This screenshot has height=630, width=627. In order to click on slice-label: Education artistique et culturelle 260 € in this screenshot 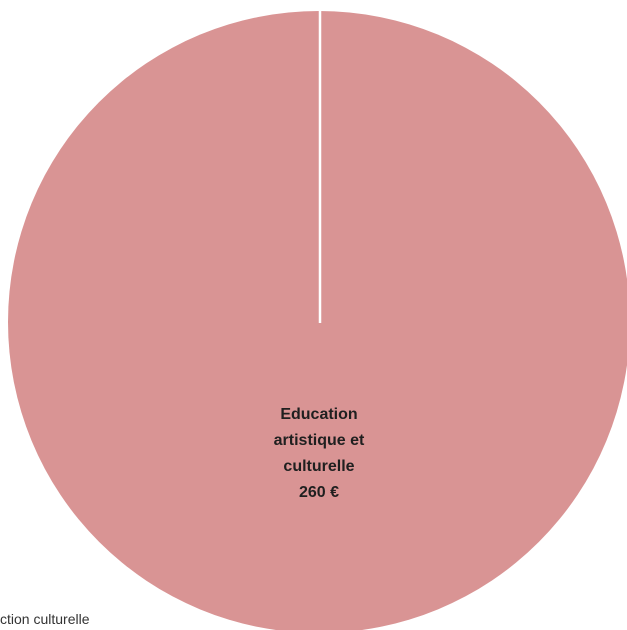, I will do `click(319, 453)`.